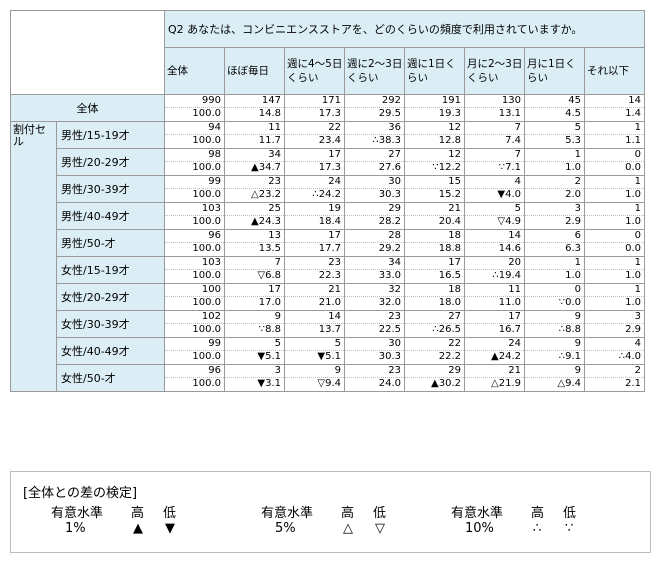  I want to click on row-label: 男性/30-39才, so click(110, 189).